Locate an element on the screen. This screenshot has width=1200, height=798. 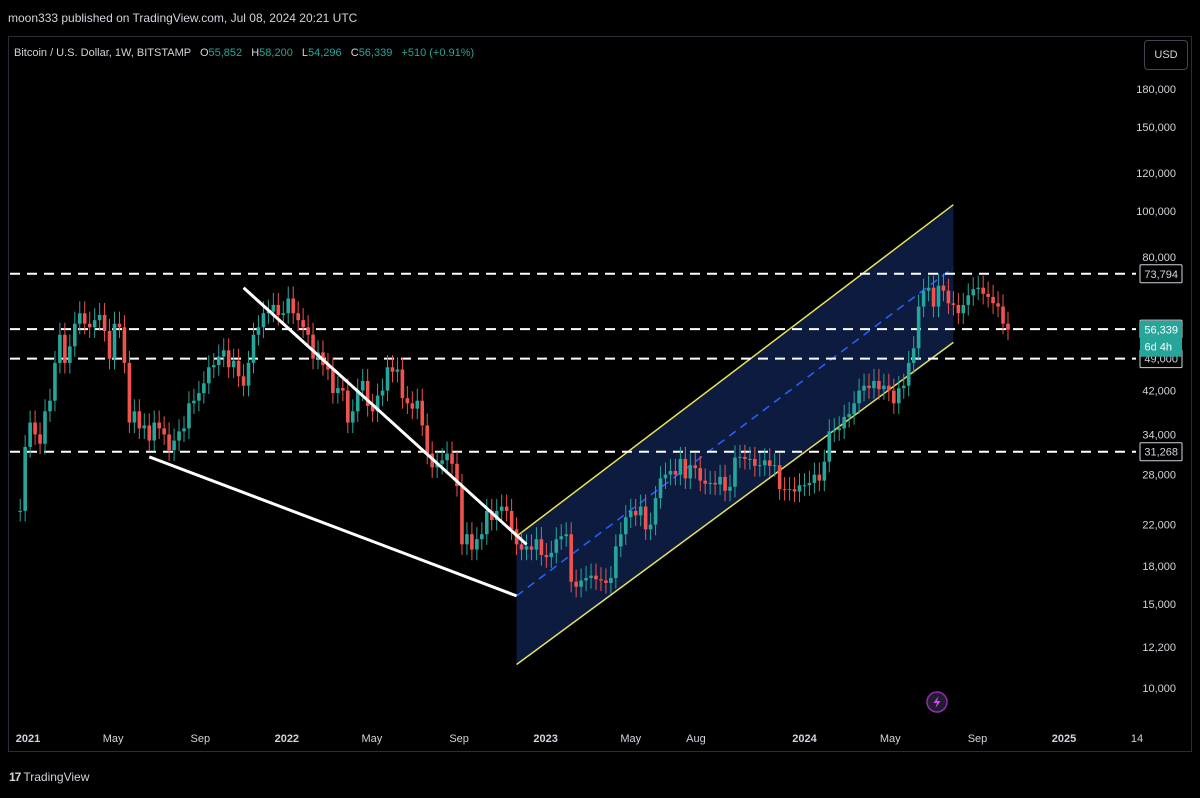
symbol-name: Bitcoin / U.S. Dollar, 1W, BITSTAMP is located at coordinates (102, 53).